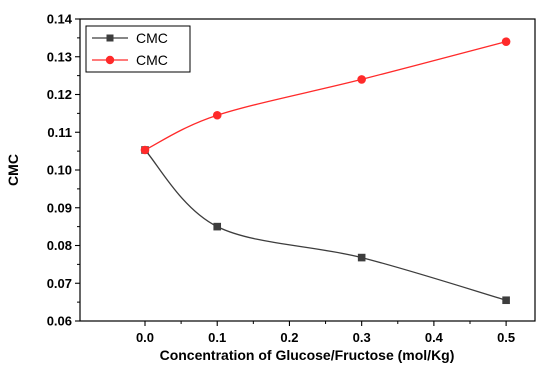 This screenshot has width=542, height=368. I want to click on x-tick-label-0: 0.0, so click(145, 337).